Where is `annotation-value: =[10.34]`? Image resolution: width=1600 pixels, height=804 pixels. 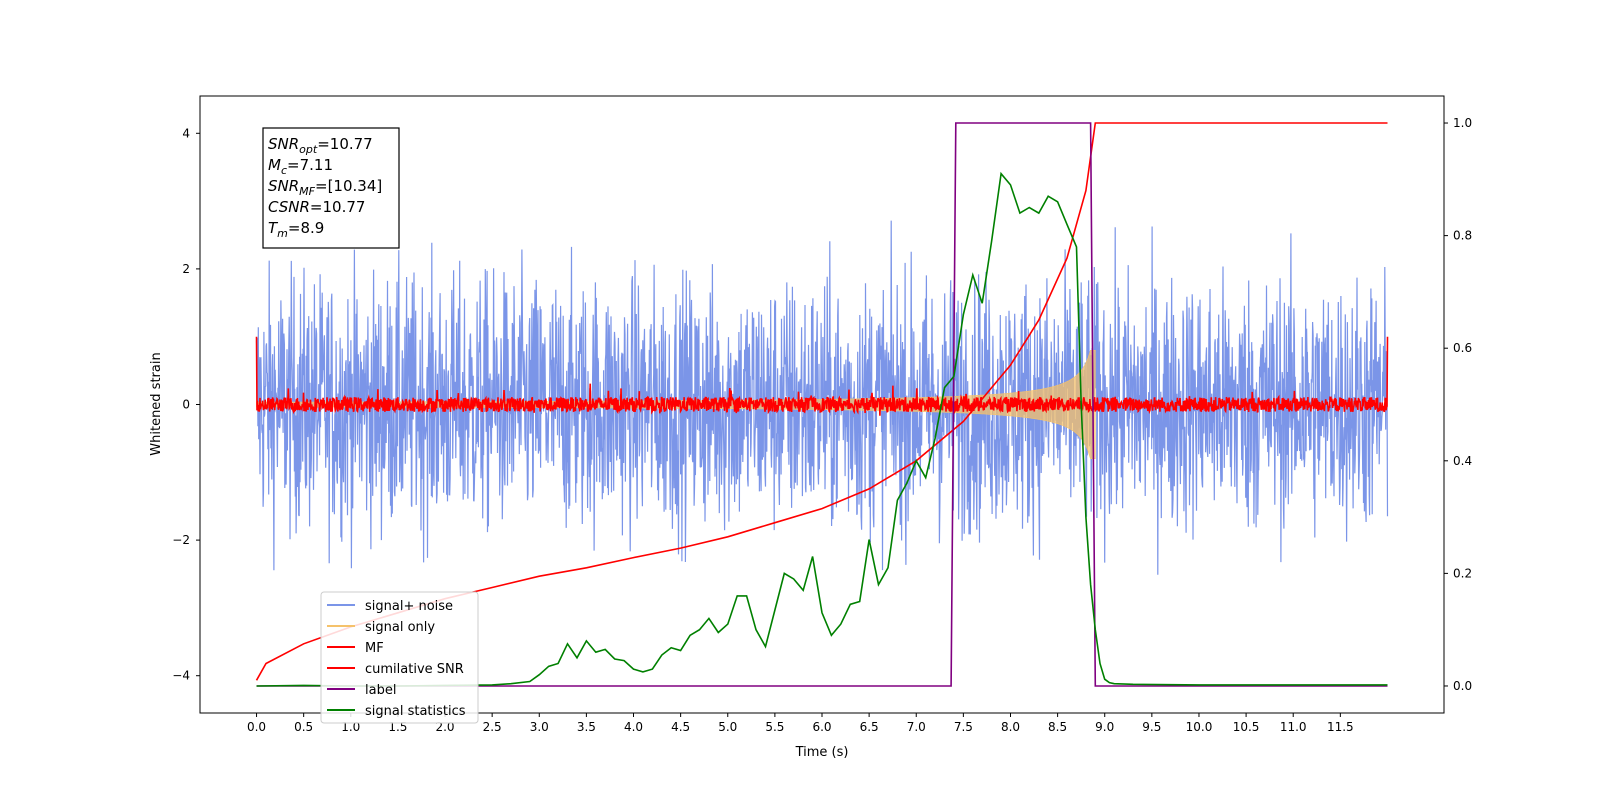 annotation-value: =[10.34] is located at coordinates (348, 186).